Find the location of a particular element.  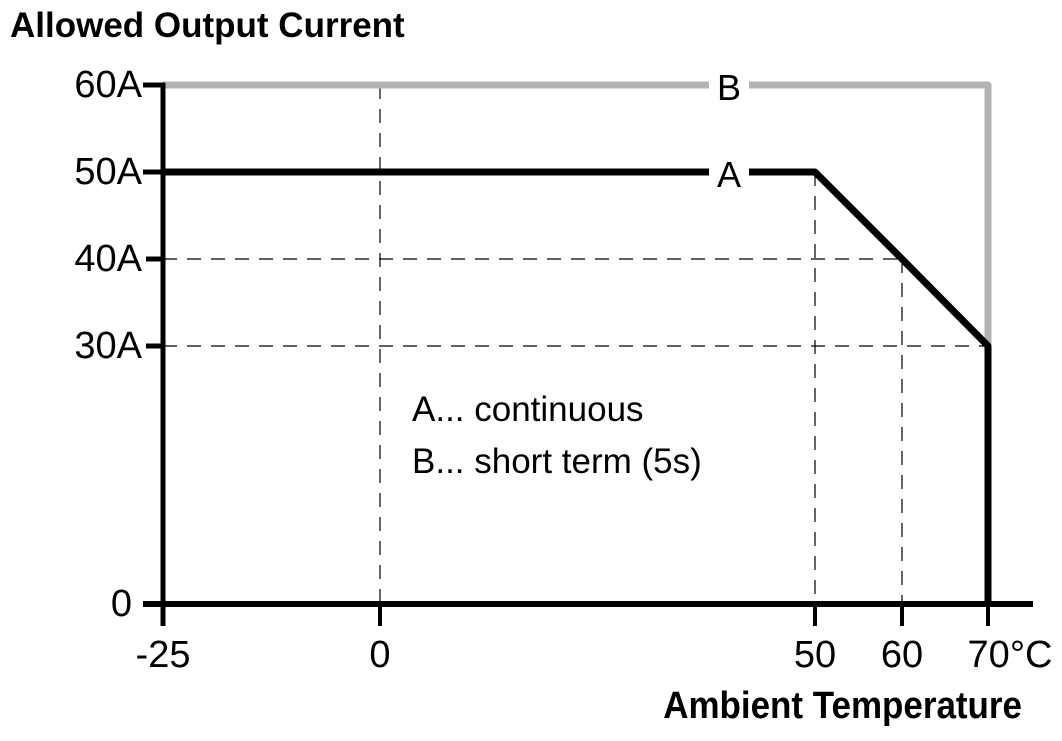

y-axis-ticks is located at coordinates (154, 215).